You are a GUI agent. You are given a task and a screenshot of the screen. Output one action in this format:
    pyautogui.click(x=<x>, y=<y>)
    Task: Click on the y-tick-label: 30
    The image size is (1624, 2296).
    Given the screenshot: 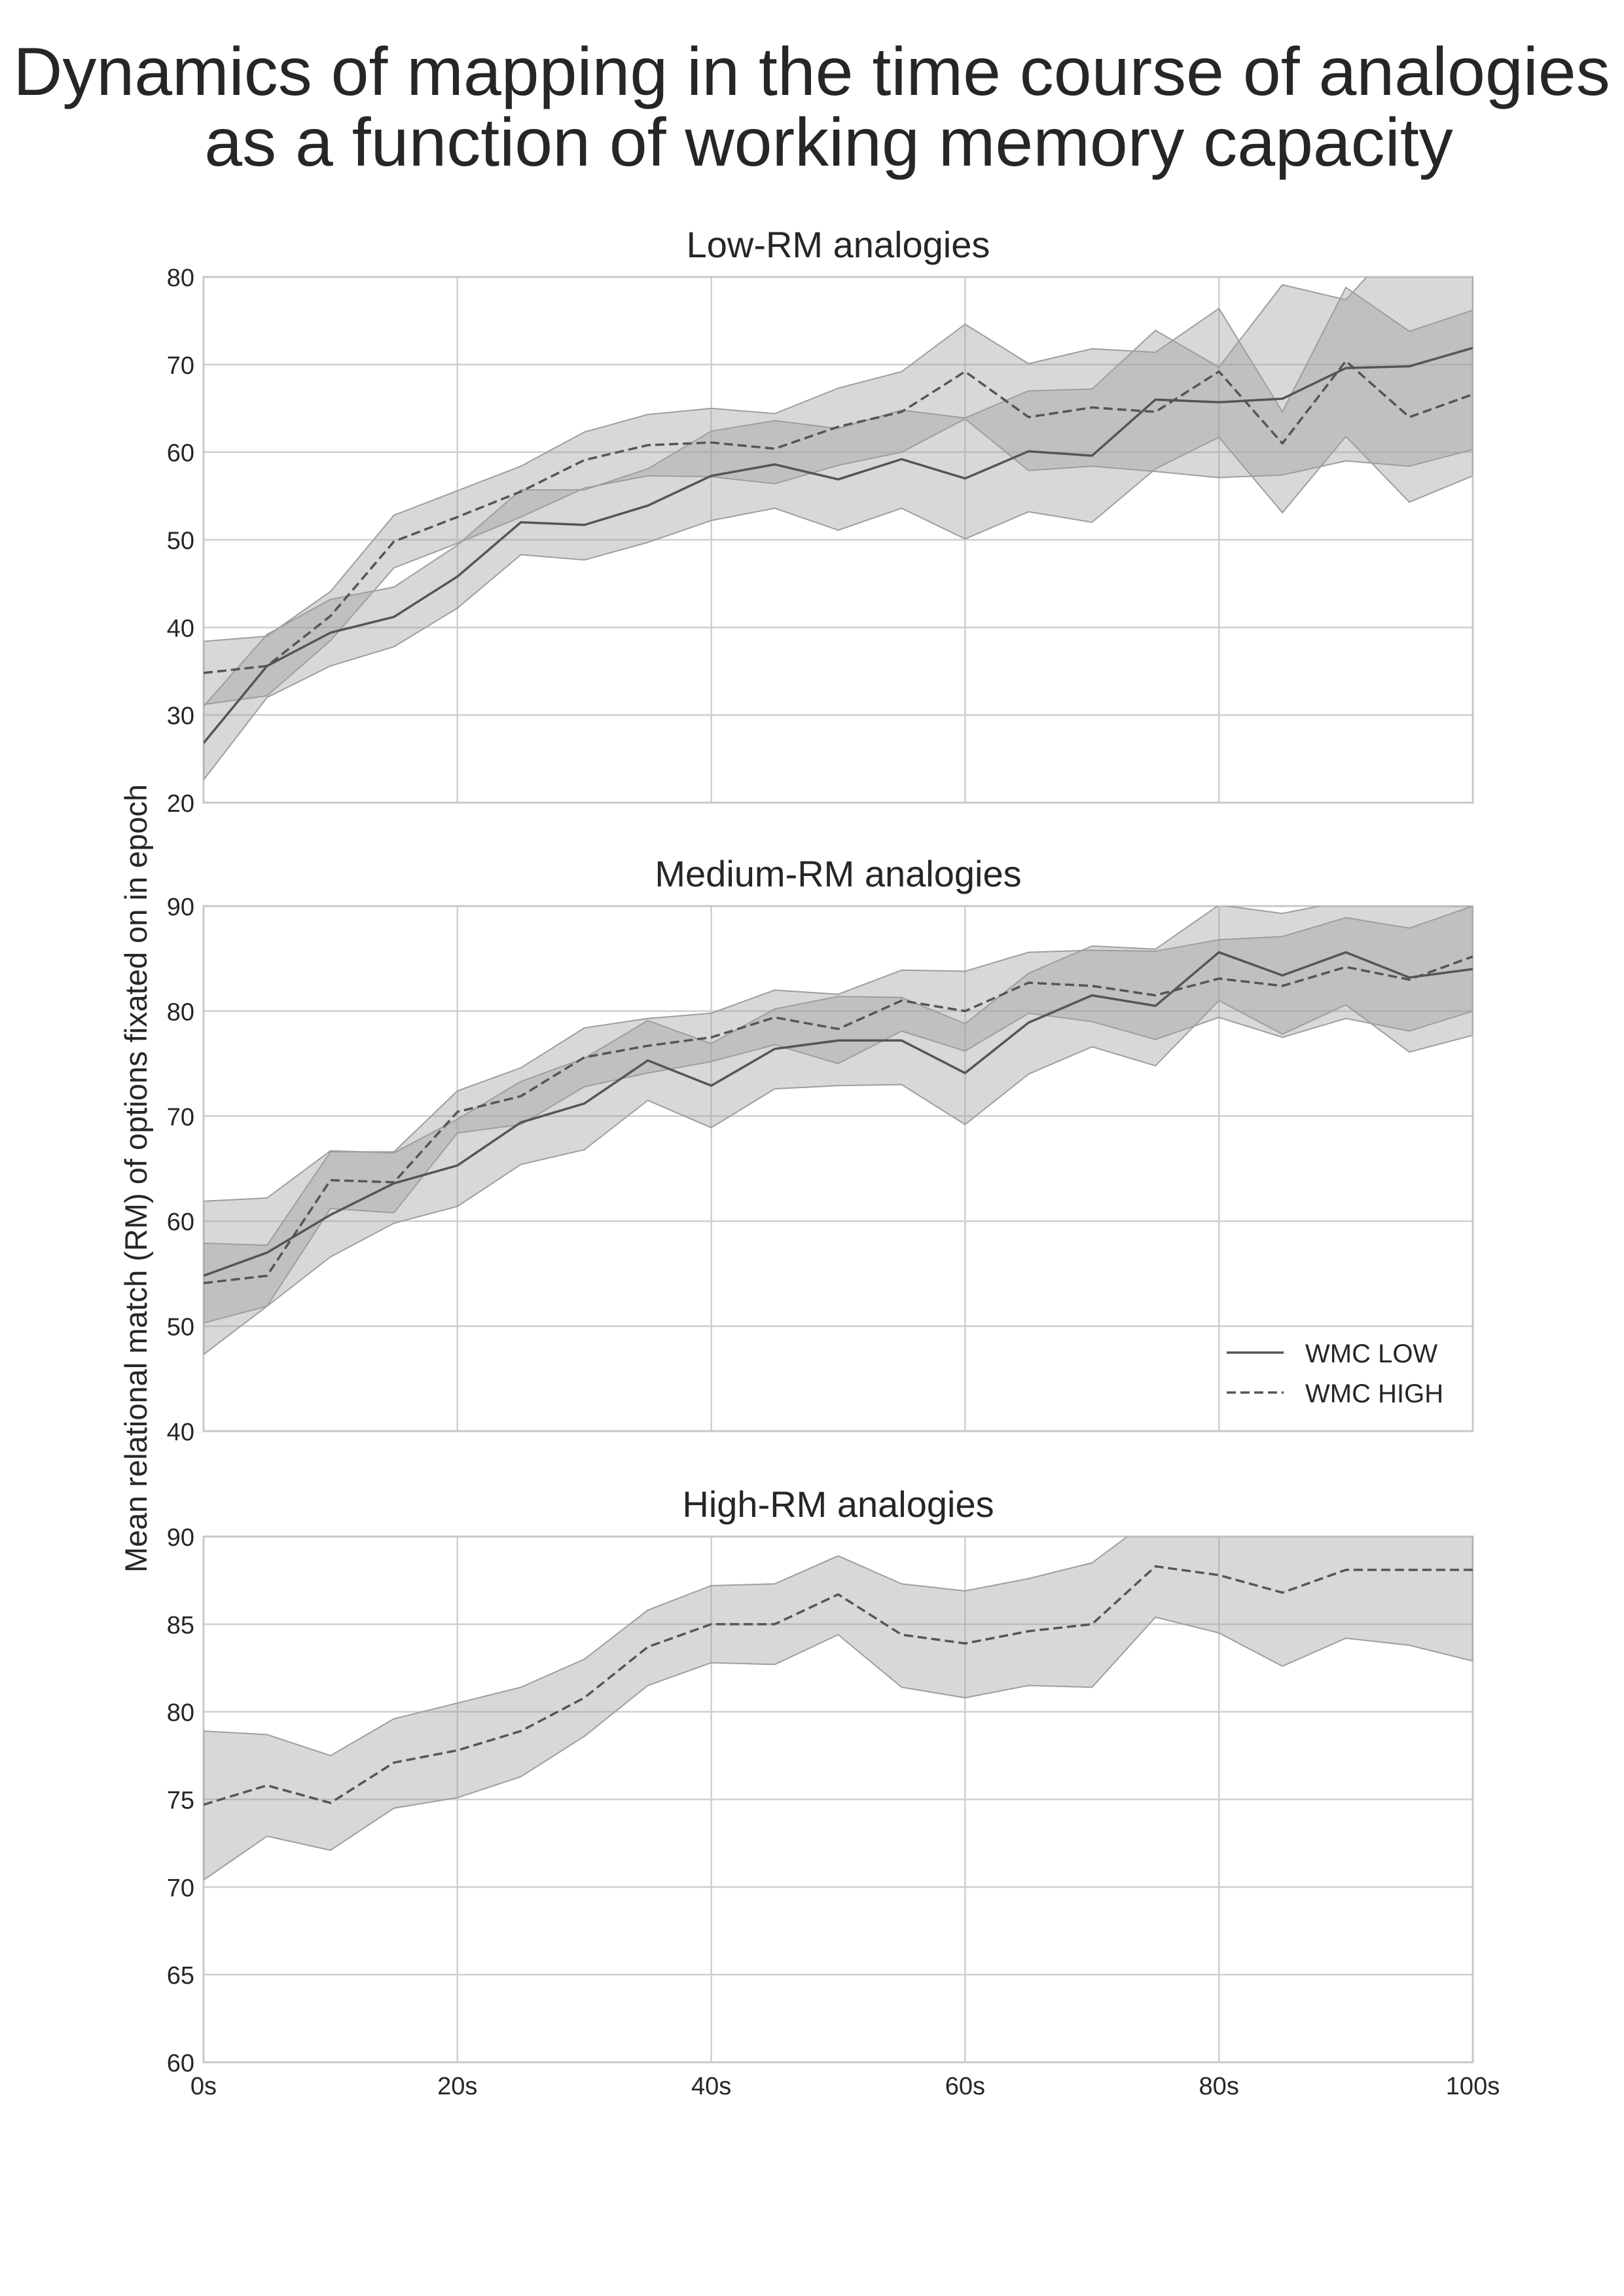 What is the action you would take?
    pyautogui.click(x=180, y=716)
    